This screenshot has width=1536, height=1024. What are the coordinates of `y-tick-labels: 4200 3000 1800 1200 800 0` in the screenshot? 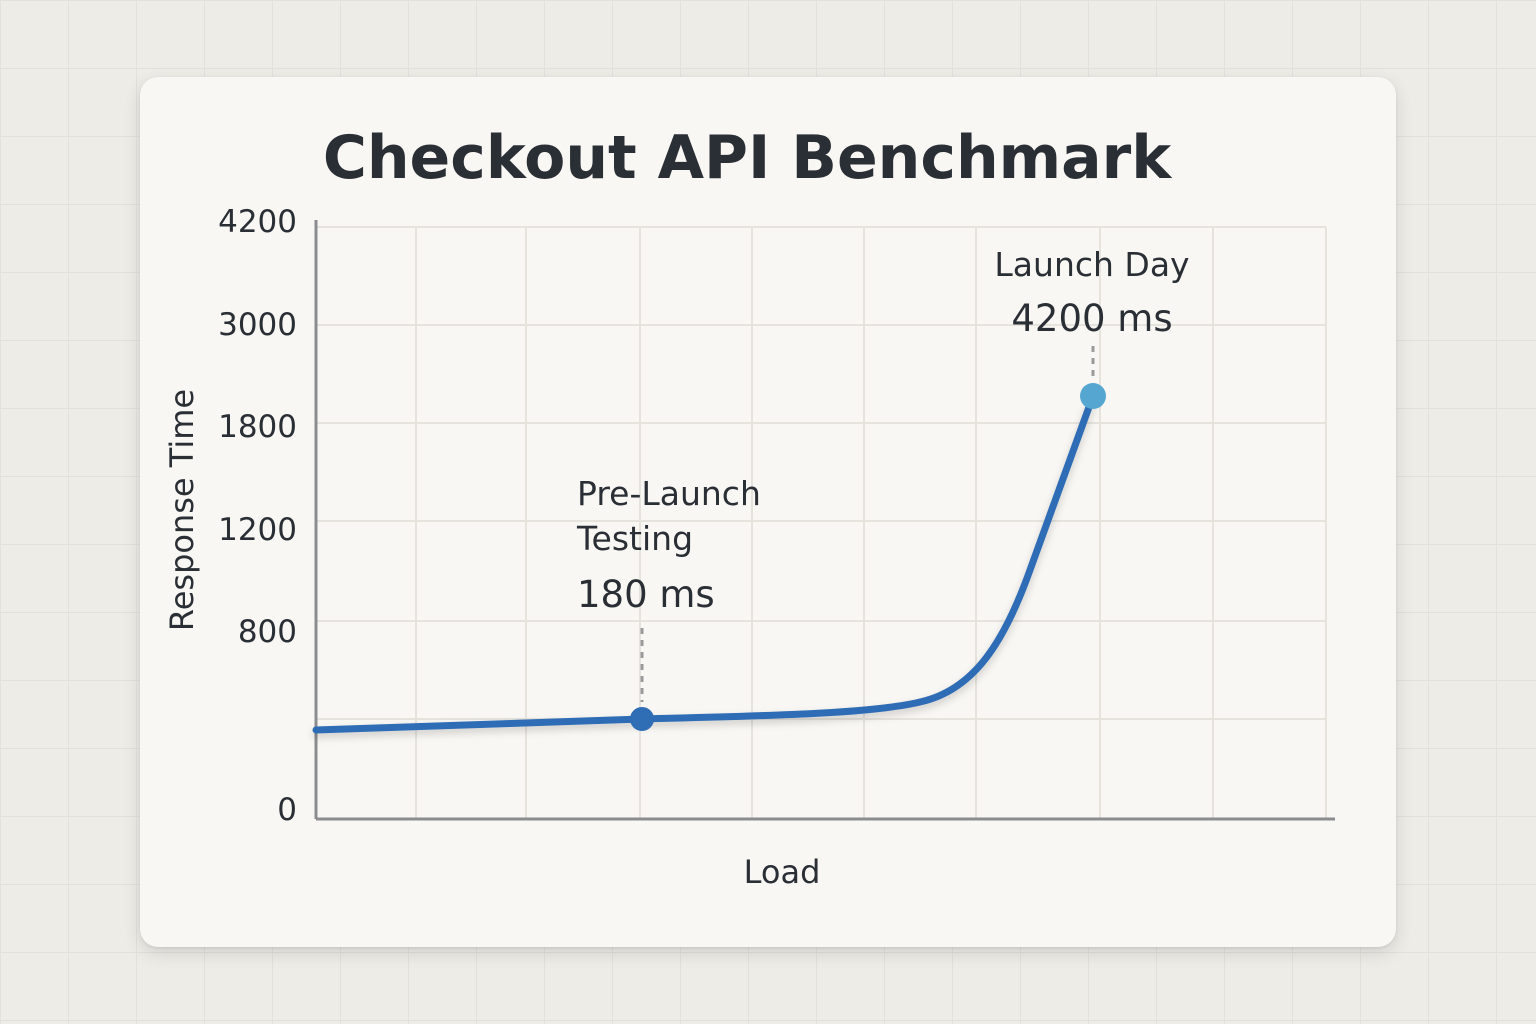 It's located at (257, 516).